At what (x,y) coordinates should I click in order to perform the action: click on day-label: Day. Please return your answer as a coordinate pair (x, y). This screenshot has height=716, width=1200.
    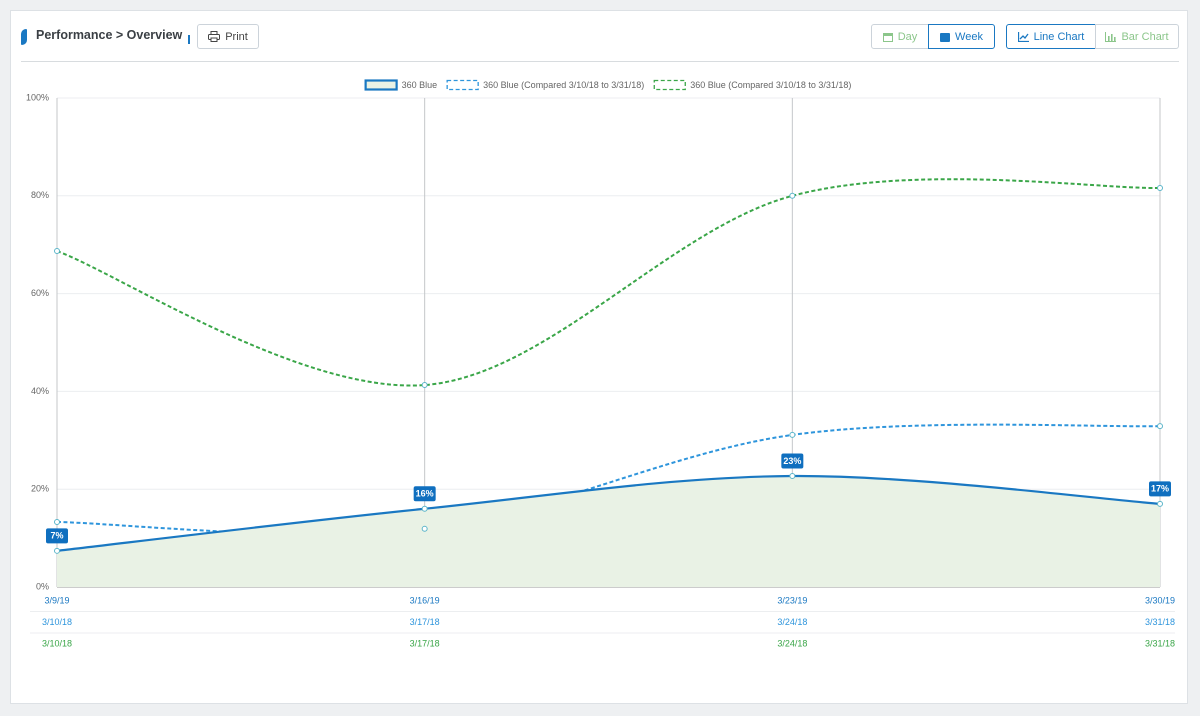
    Looking at the image, I should click on (907, 36).